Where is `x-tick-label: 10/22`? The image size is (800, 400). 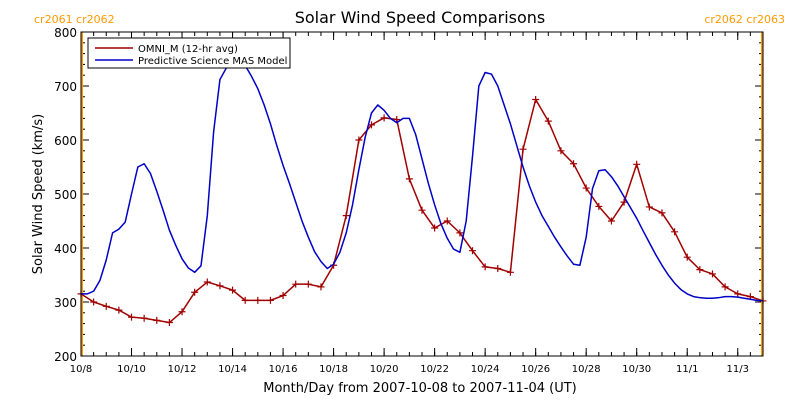 x-tick-label: 10/22 is located at coordinates (434, 369).